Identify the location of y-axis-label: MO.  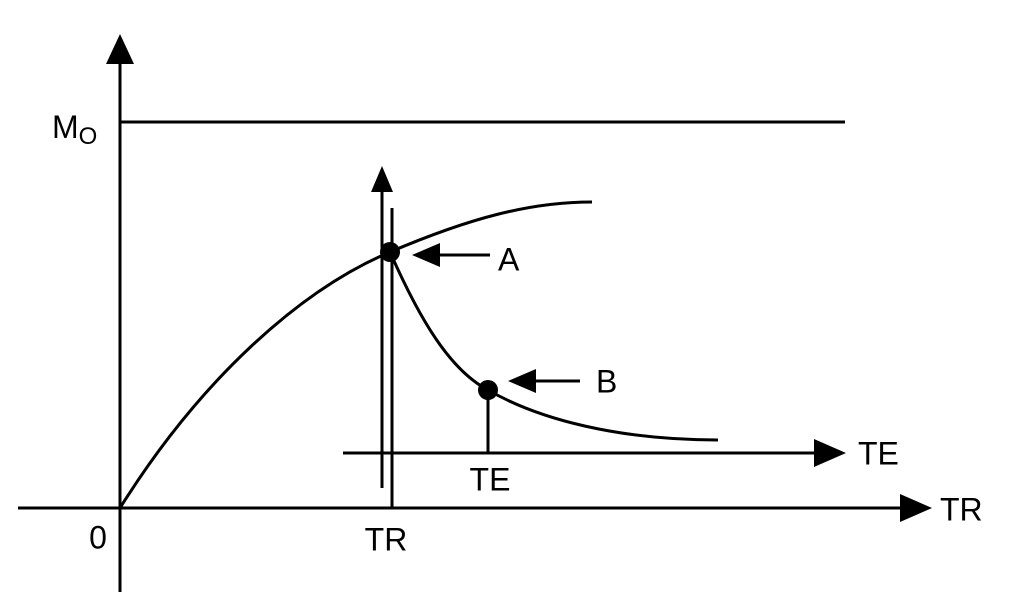
(74, 129).